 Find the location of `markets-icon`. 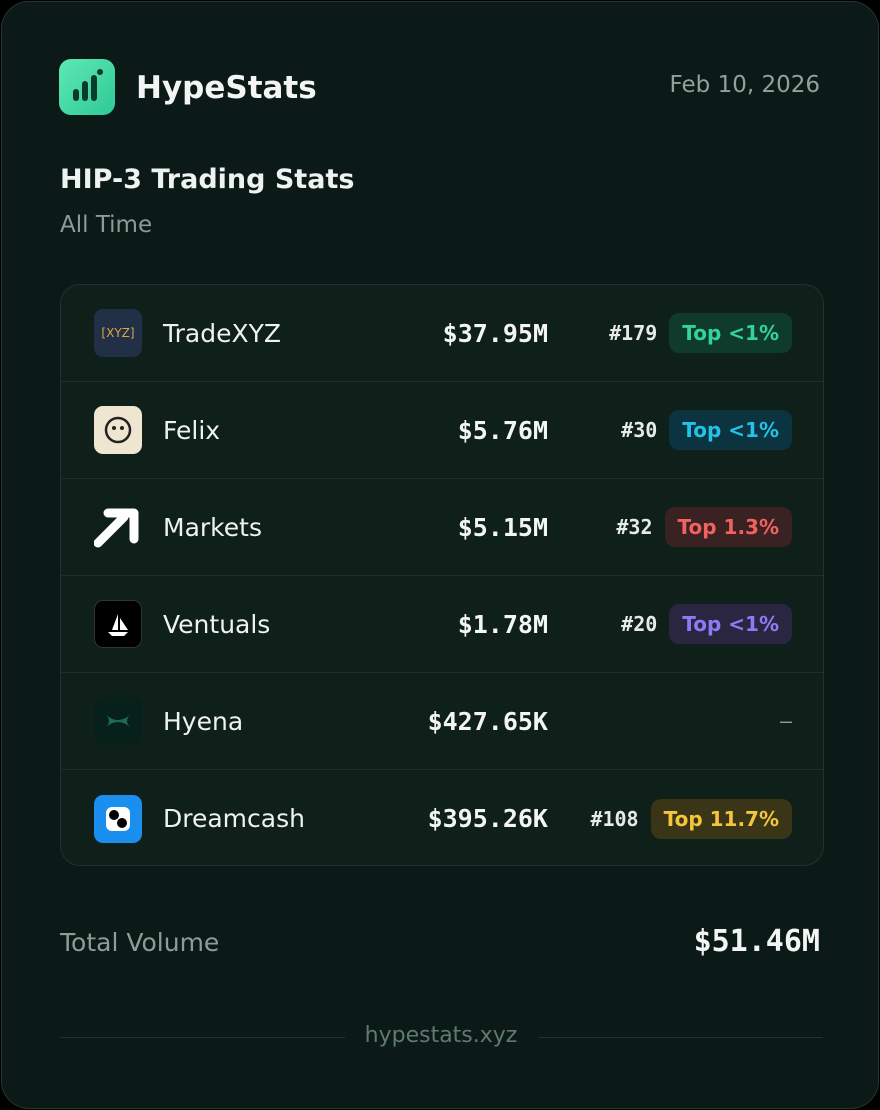

markets-icon is located at coordinates (116, 528).